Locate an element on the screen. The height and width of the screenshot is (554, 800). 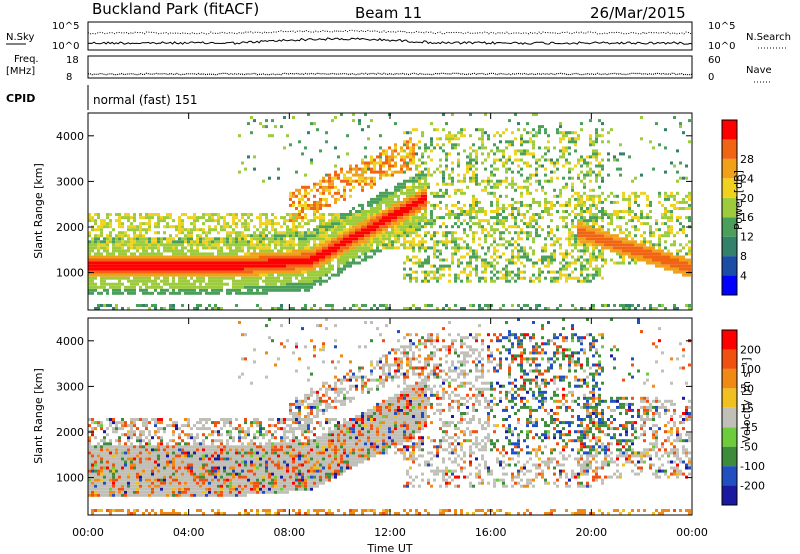
nave-label: Nave is located at coordinates (759, 70).